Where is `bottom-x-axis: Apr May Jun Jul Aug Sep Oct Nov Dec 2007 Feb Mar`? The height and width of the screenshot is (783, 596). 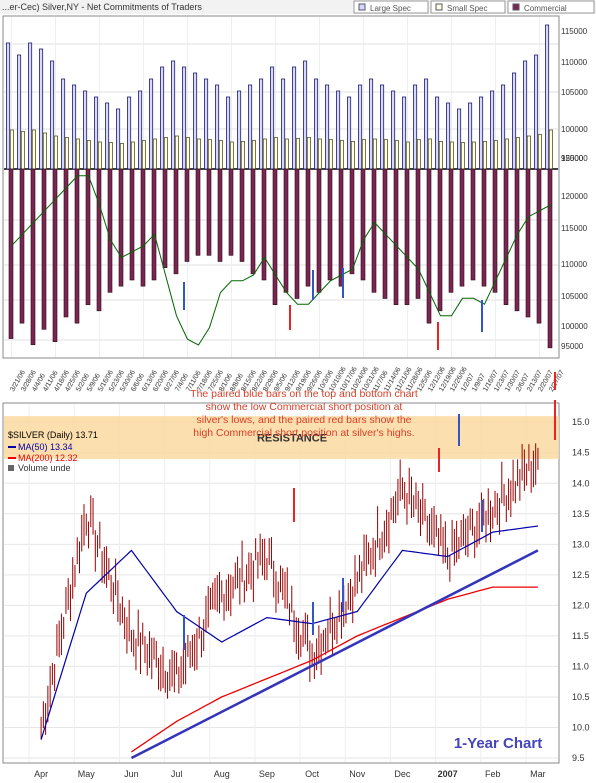 bottom-x-axis: Apr May Jun Jul Aug Sep Oct Nov Dec 2007 Feb Mar is located at coordinates (290, 774).